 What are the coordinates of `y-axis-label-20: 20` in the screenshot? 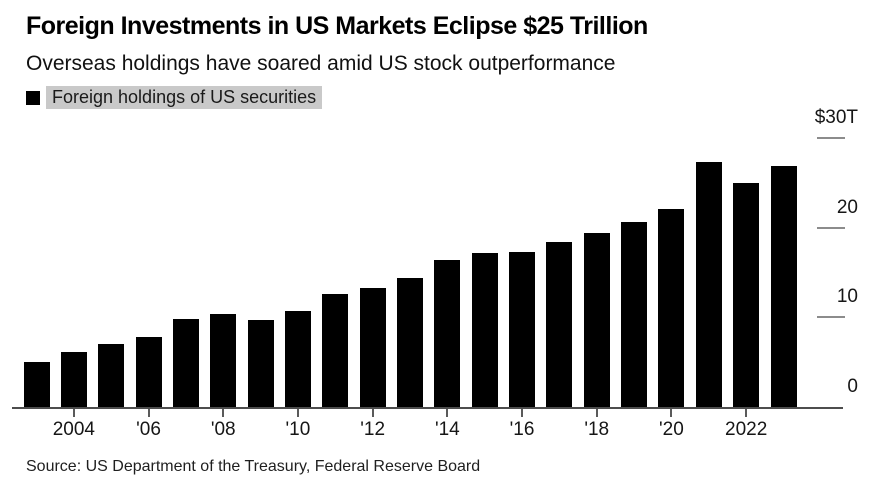 It's located at (847, 207).